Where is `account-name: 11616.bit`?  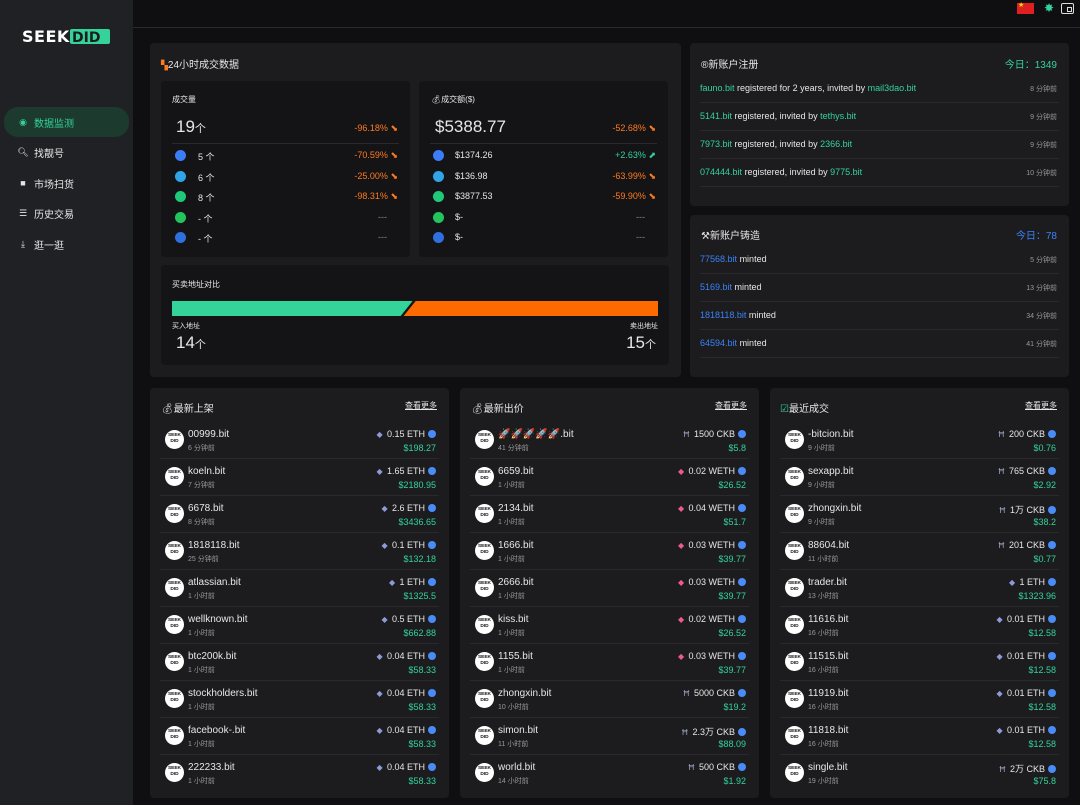
account-name: 11616.bit is located at coordinates (828, 619).